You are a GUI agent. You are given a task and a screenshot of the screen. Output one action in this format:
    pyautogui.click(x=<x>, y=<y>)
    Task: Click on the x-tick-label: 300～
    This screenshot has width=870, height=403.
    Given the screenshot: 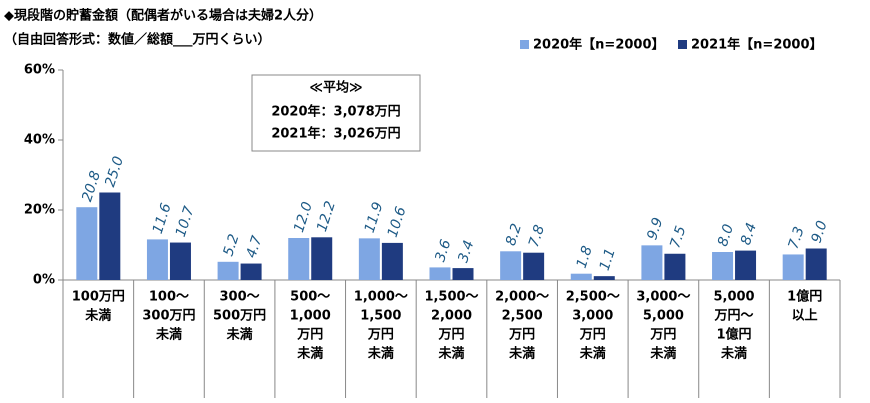 What is the action you would take?
    pyautogui.click(x=240, y=297)
    